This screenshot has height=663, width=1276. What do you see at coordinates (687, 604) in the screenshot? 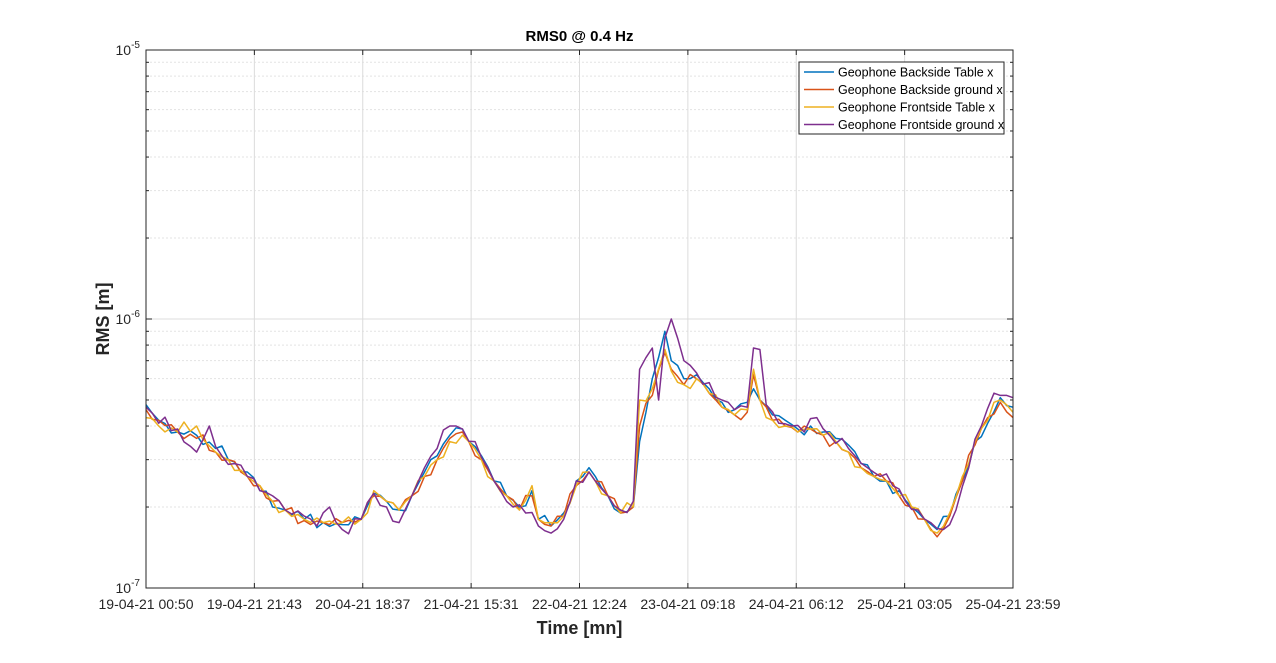
I see `x-tick-label: 23-04-21 09:18` at bounding box center [687, 604].